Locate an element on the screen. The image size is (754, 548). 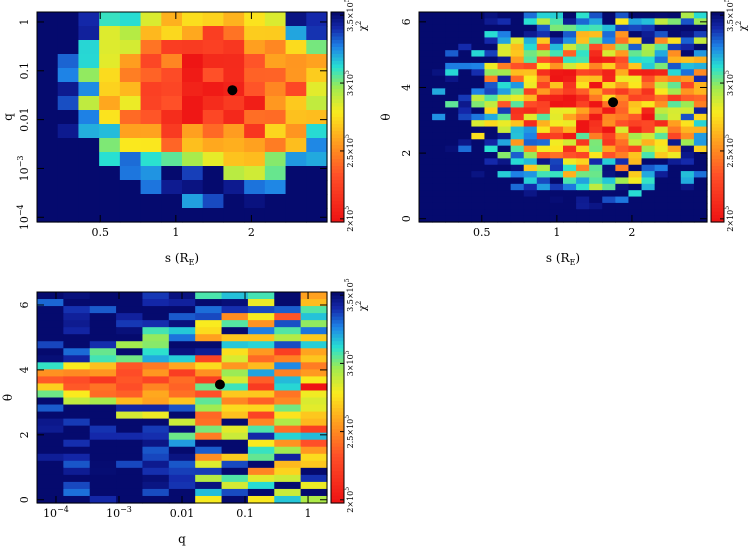
plot-frame is located at coordinates (182, 117).